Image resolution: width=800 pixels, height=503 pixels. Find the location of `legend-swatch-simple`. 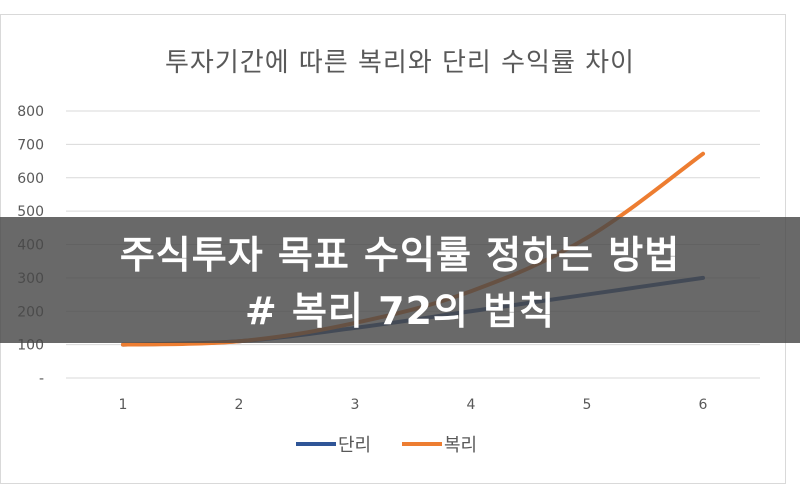

legend-swatch-simple is located at coordinates (316, 444).